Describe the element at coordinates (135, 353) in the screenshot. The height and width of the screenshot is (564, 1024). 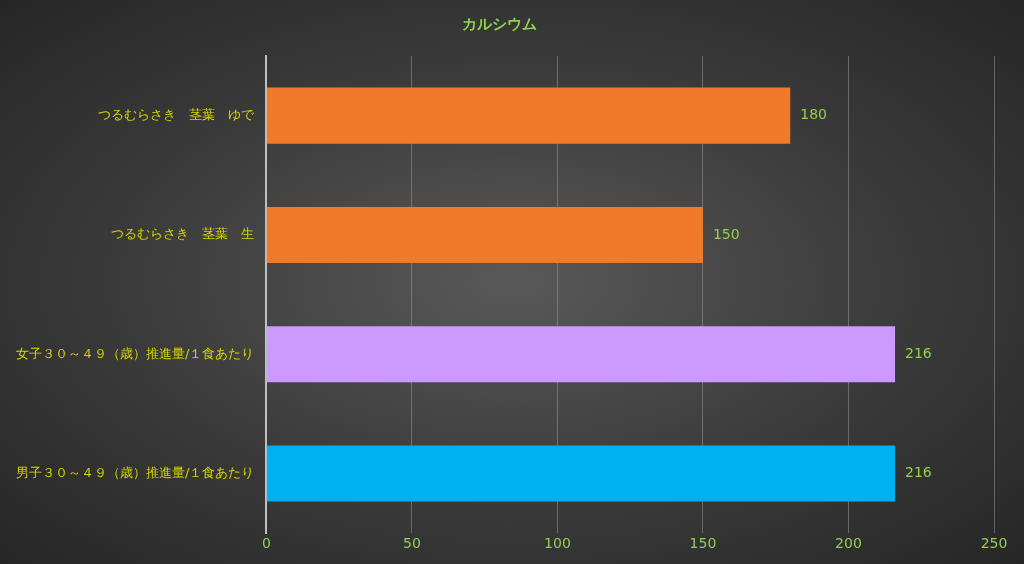
I see `y-tick-label: 女子３０～４９（歳）推進量/１食あたり` at that location.